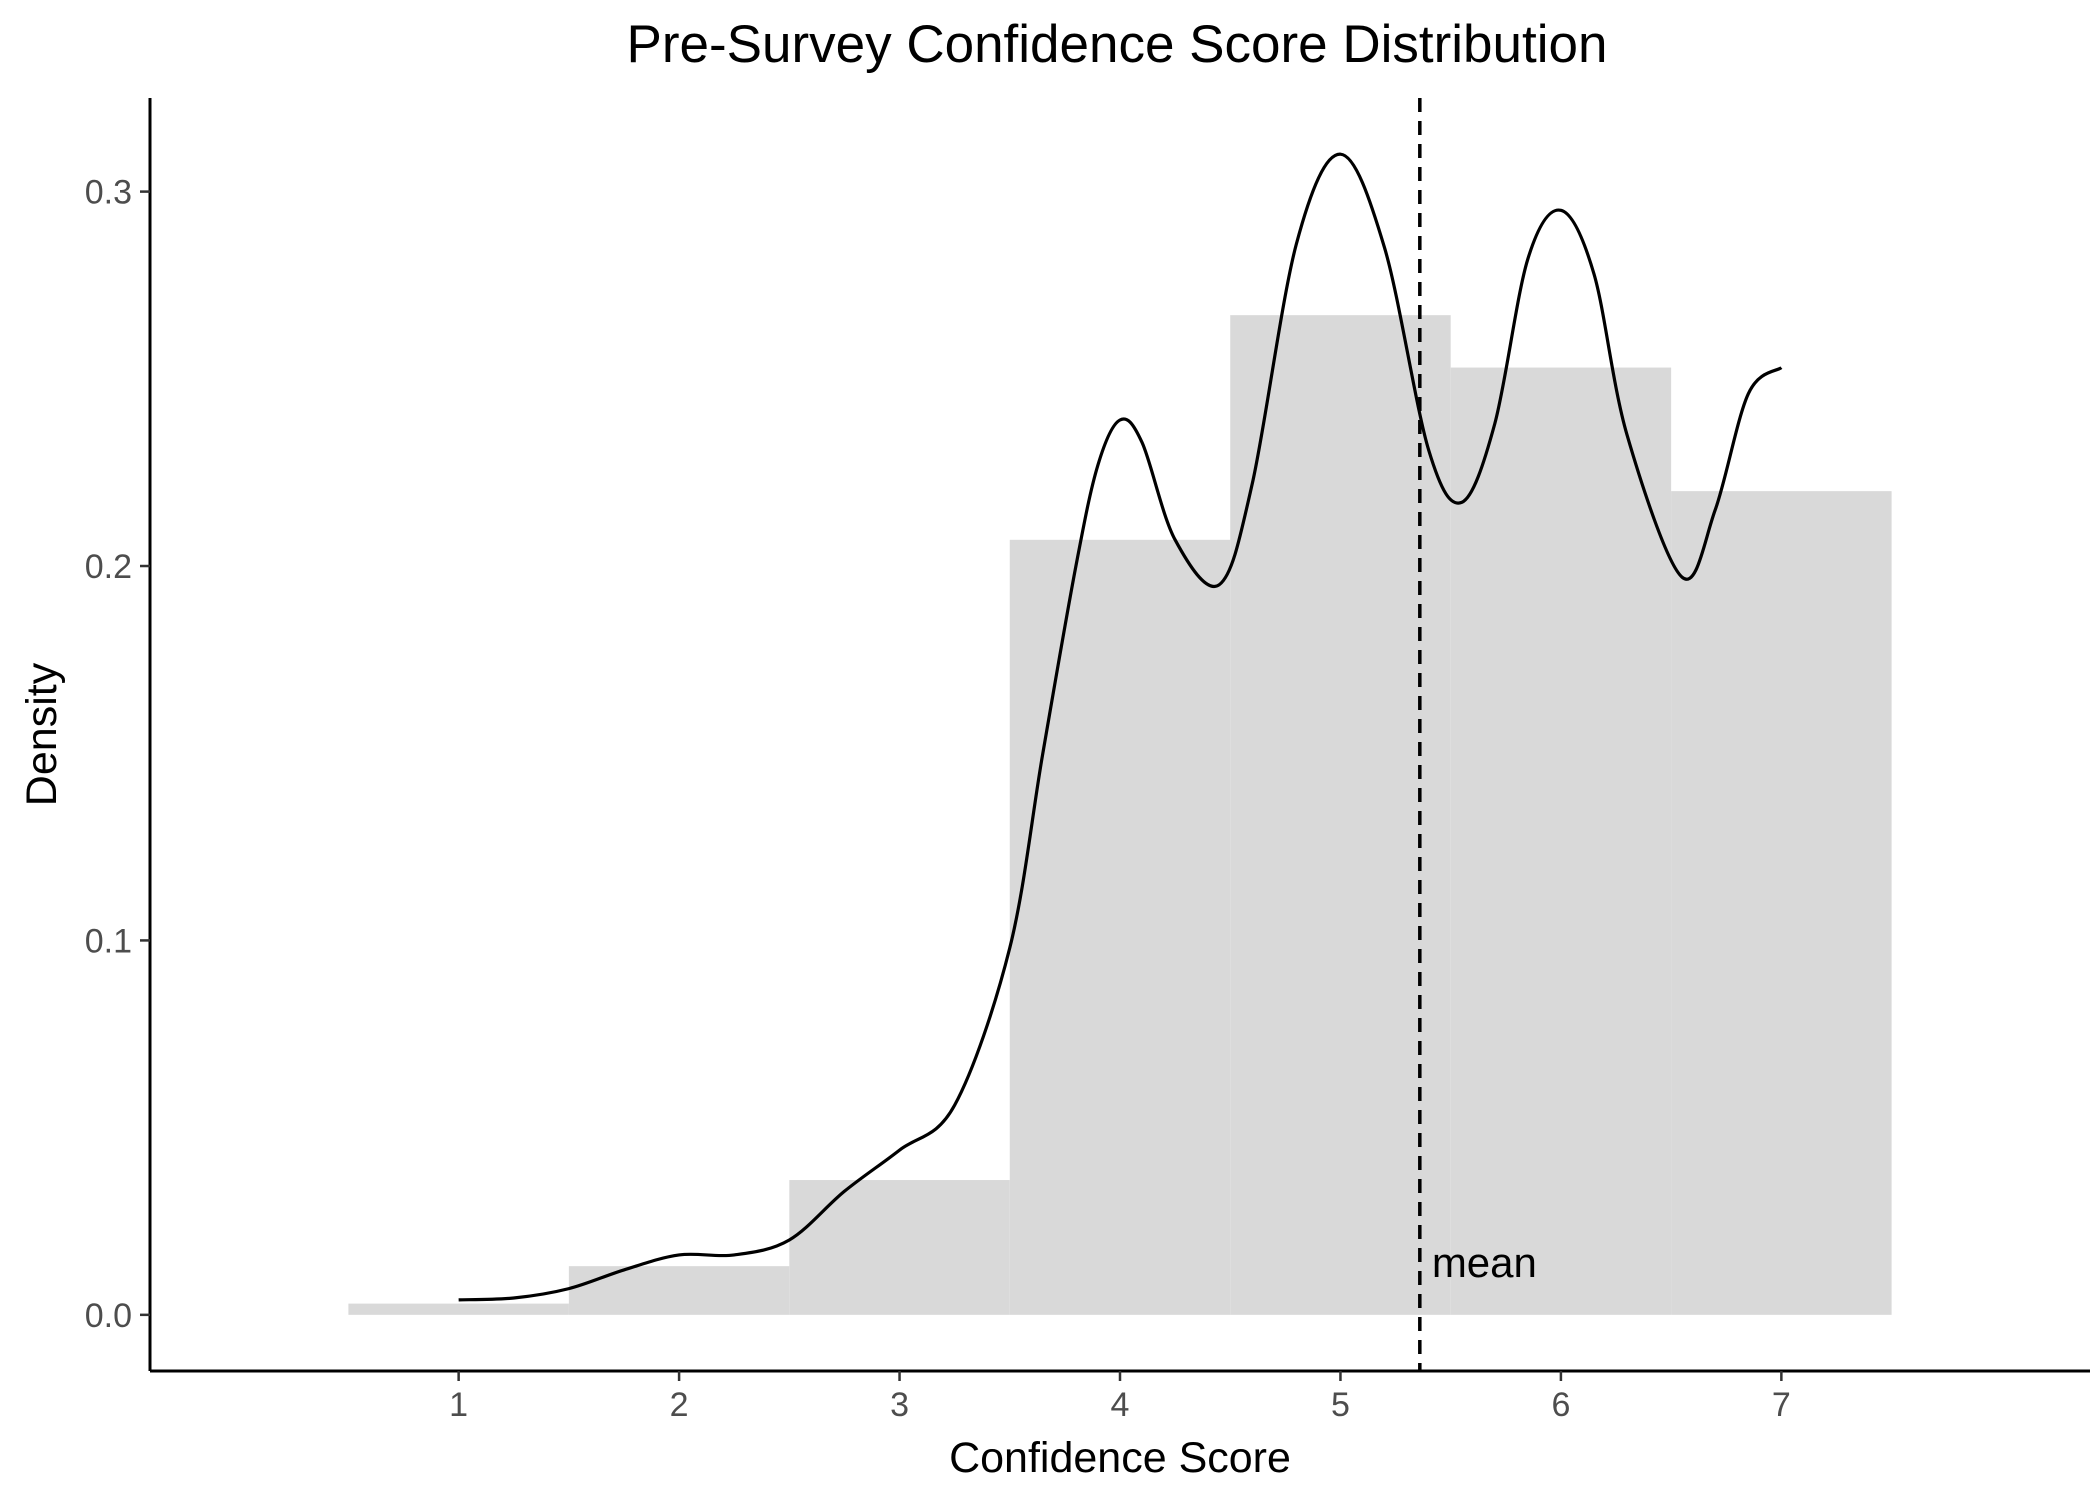 The width and height of the screenshot is (2100, 1499). Describe the element at coordinates (458, 1405) in the screenshot. I see `x-tick-label: 1` at that location.